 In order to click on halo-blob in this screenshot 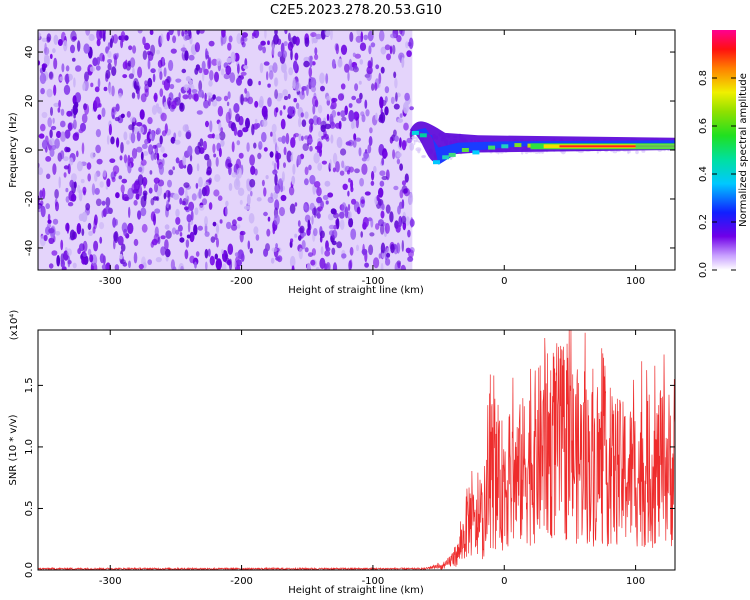, I will do `click(414, 137)`.